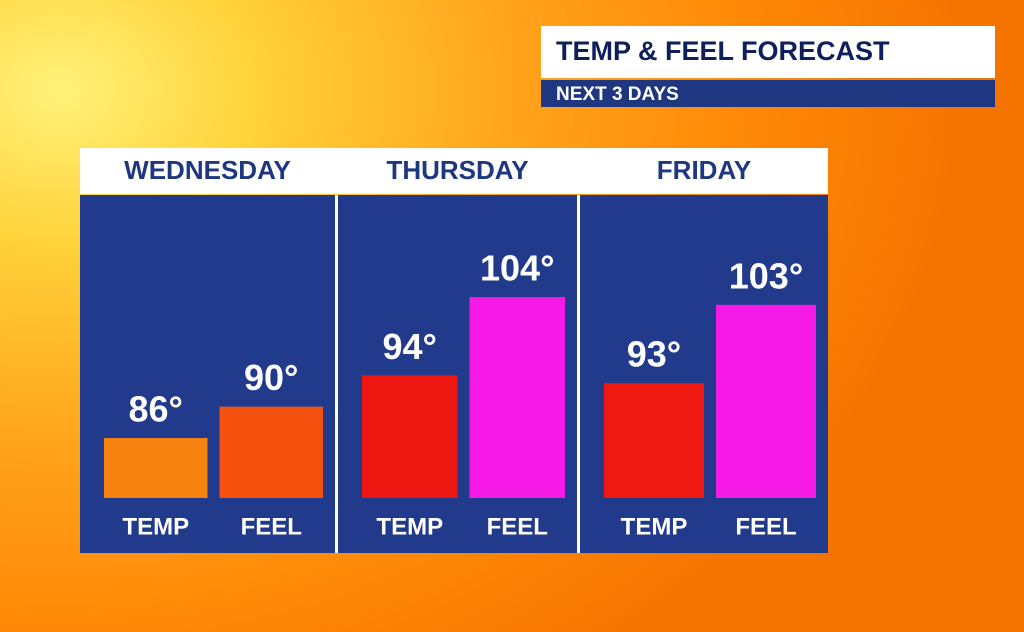 This screenshot has height=632, width=1024. I want to click on day-label: FRIDAY, so click(704, 170).